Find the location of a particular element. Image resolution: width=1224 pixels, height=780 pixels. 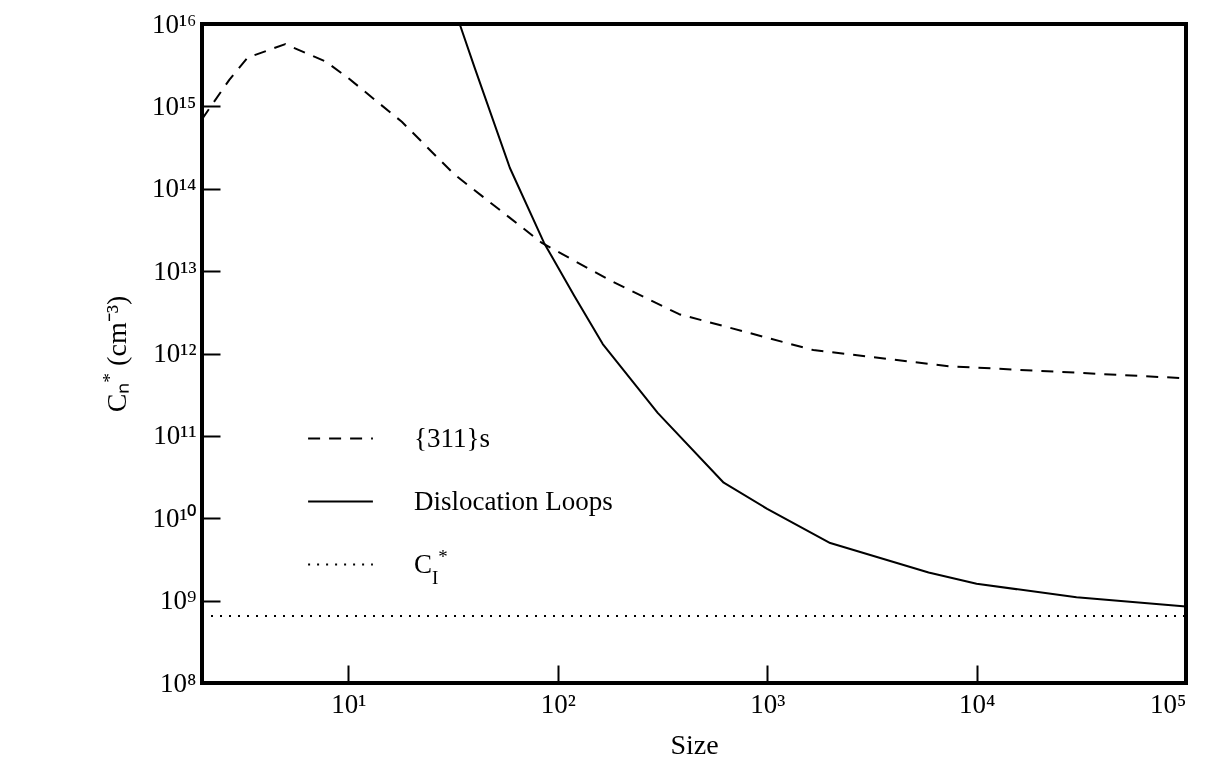

y-tick-label: 10¹⁰ is located at coordinates (174, 517).